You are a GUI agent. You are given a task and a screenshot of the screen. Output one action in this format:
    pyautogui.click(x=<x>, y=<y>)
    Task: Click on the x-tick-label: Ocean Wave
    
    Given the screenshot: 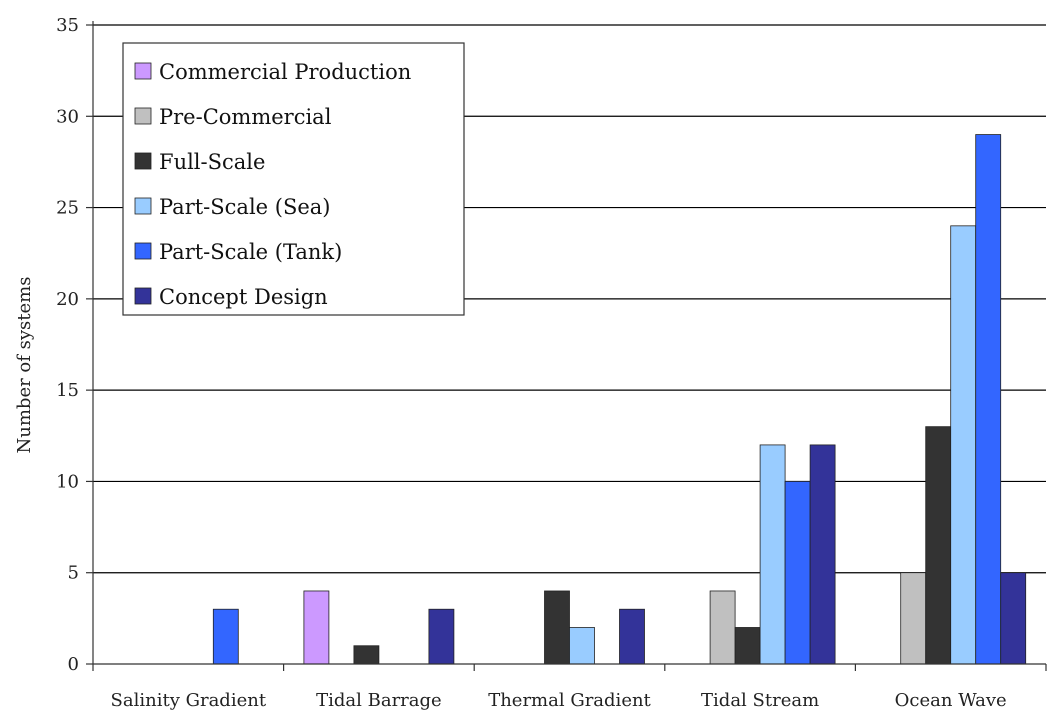 What is the action you would take?
    pyautogui.click(x=951, y=700)
    